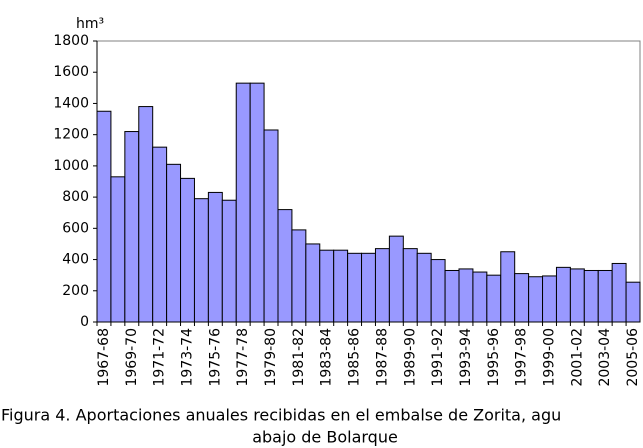  Describe the element at coordinates (355, 357) in the screenshot. I see `x-tick-label: 1985-86` at that location.